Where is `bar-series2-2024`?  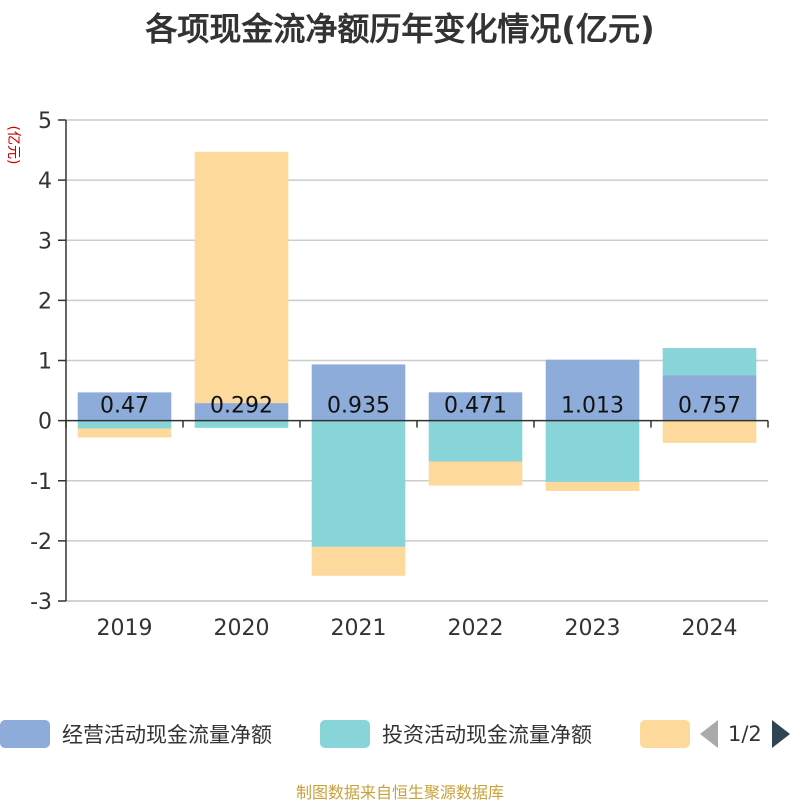 bar-series2-2024 is located at coordinates (709, 362).